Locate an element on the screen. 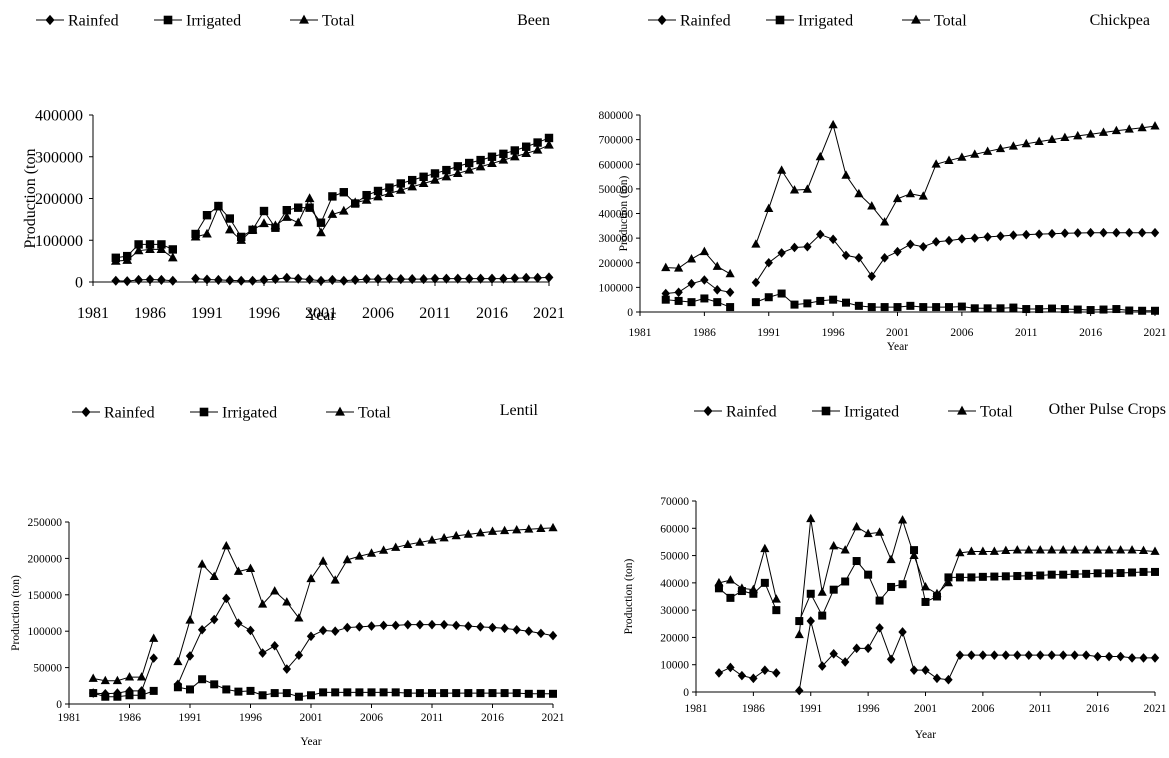 Image resolution: width=1169 pixels, height=758 pixels. legend-label: Irrigated is located at coordinates (249, 413).